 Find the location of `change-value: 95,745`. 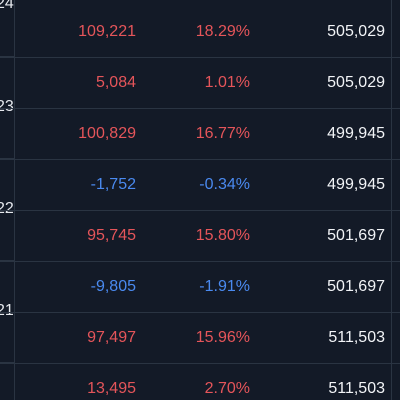

change-value: 95,745 is located at coordinates (111, 235).